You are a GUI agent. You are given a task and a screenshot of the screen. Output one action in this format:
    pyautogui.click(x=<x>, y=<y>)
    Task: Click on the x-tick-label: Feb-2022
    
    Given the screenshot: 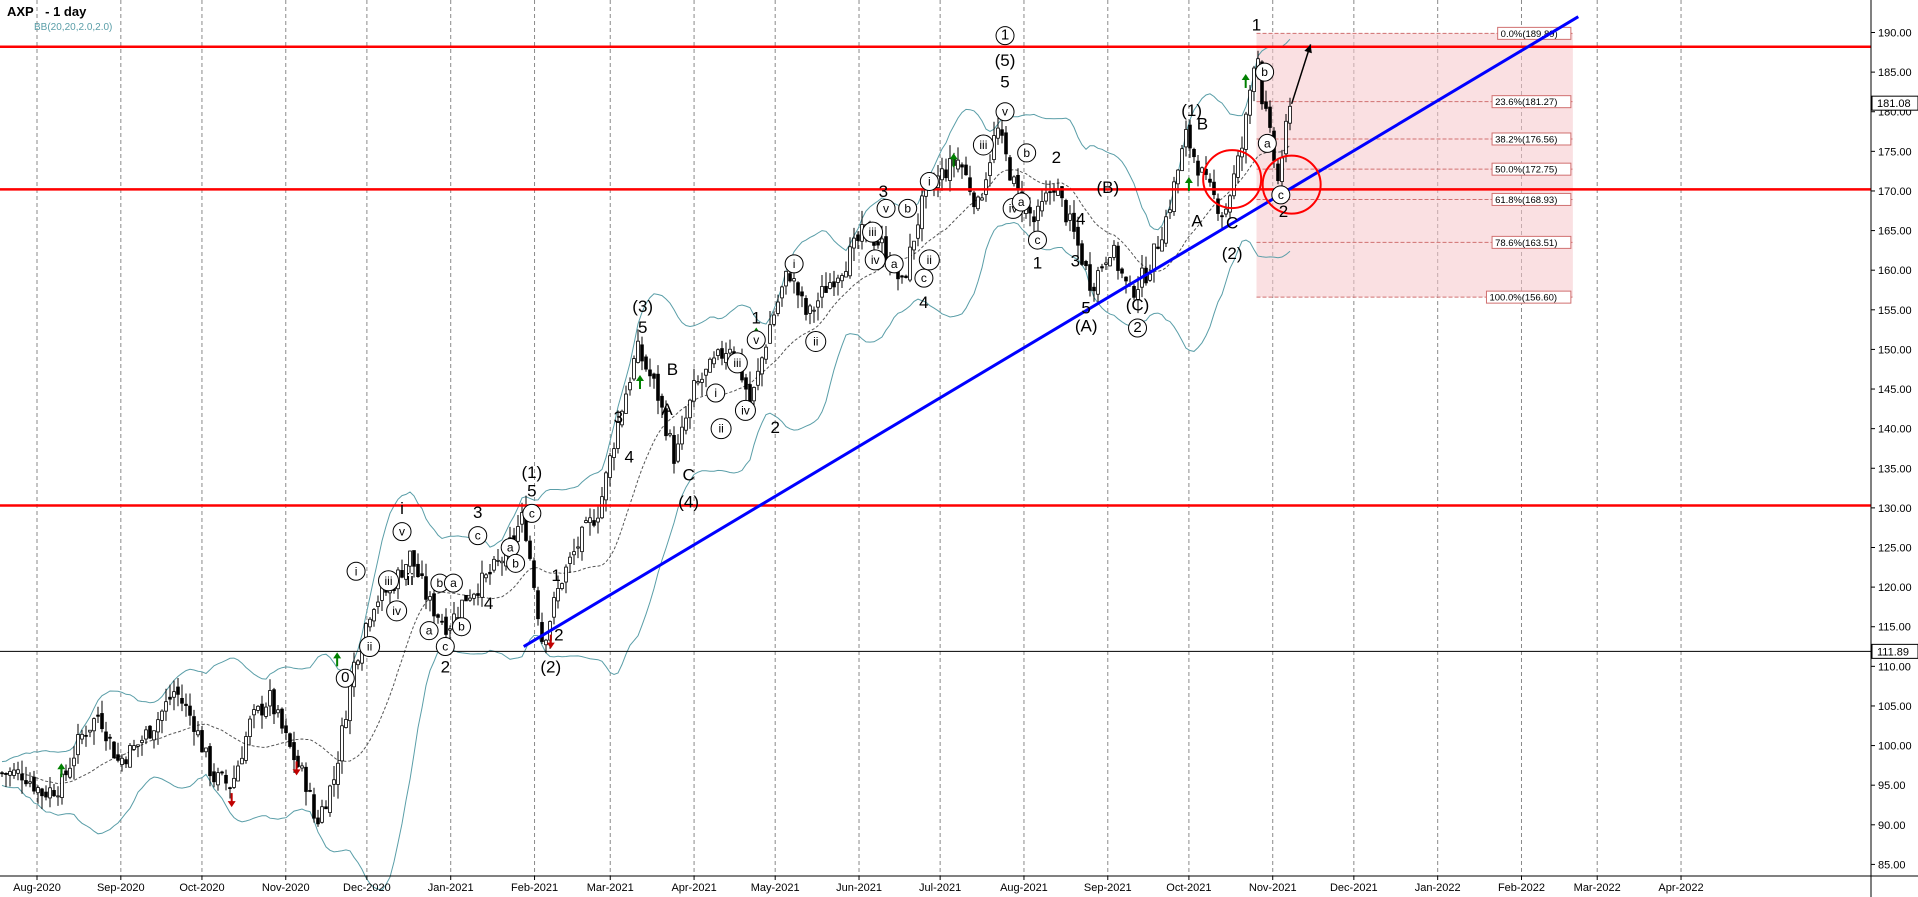 What is the action you would take?
    pyautogui.click(x=1521, y=888)
    